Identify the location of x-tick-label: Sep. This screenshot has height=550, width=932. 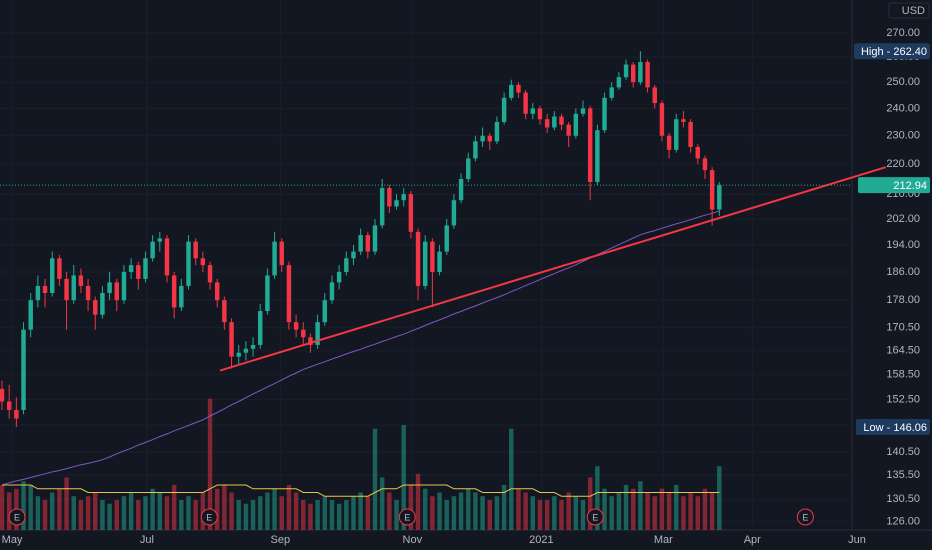
(281, 540).